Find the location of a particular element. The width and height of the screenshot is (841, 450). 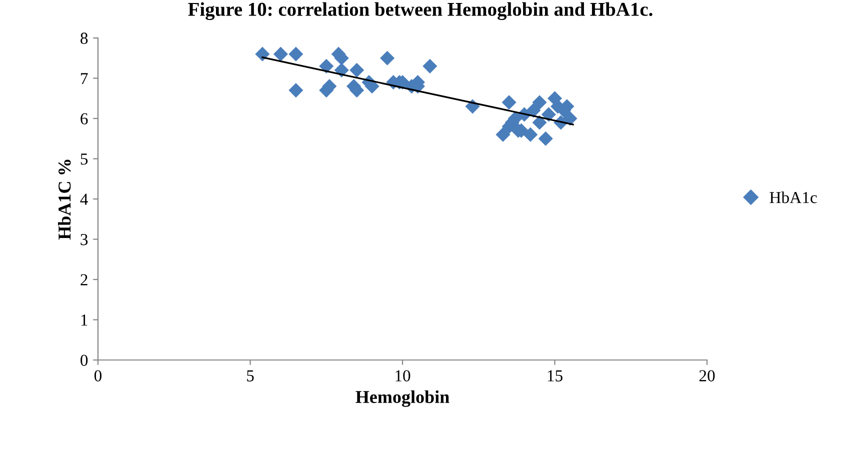

y-tick-label: 6 is located at coordinates (84, 118).